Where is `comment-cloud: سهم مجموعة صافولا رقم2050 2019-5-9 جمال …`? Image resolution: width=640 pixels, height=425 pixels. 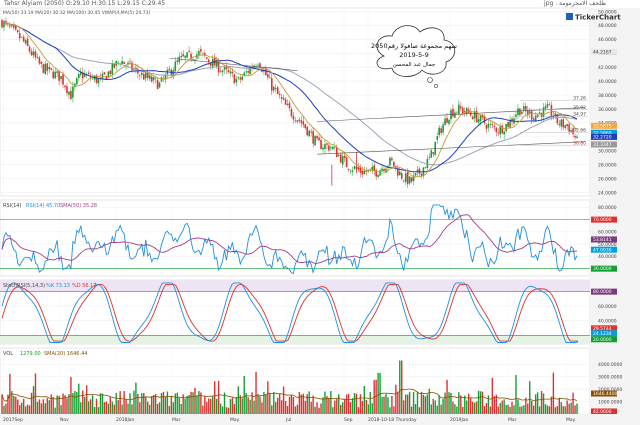
comment-cloud: سهم مجموعة صافولا رقم2050 2019-5-9 جمال … is located at coordinates (414, 56).